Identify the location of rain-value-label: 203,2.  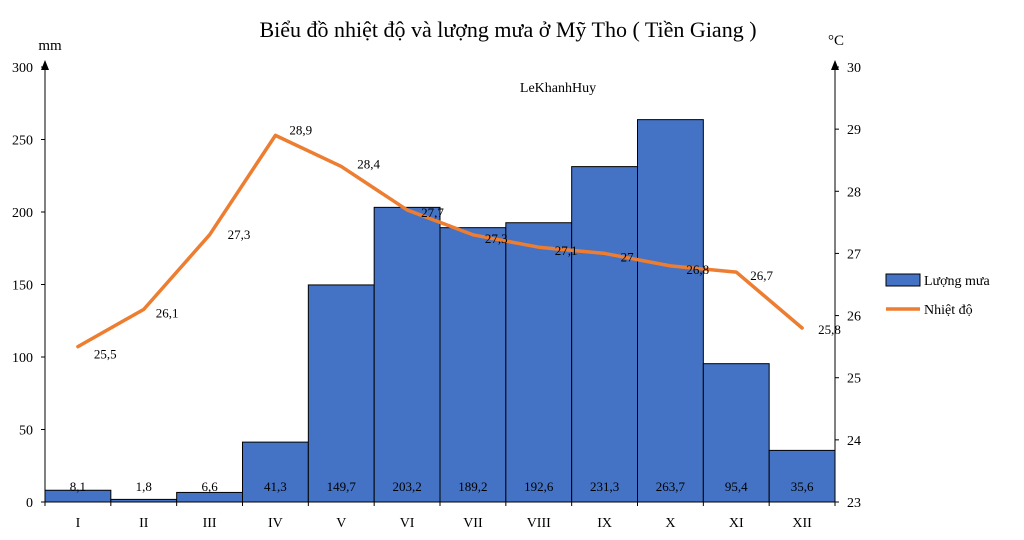
(406, 486).